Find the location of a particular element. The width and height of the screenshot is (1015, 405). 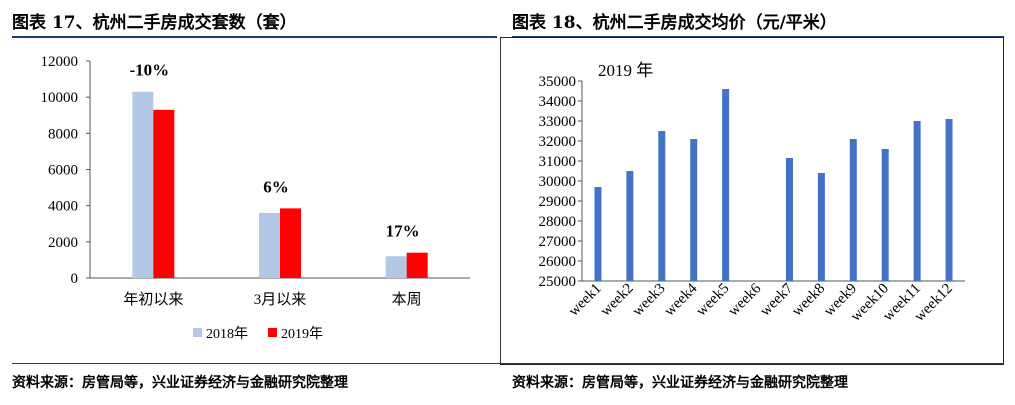

right-y-tick-label: 26000 is located at coordinates (558, 262).